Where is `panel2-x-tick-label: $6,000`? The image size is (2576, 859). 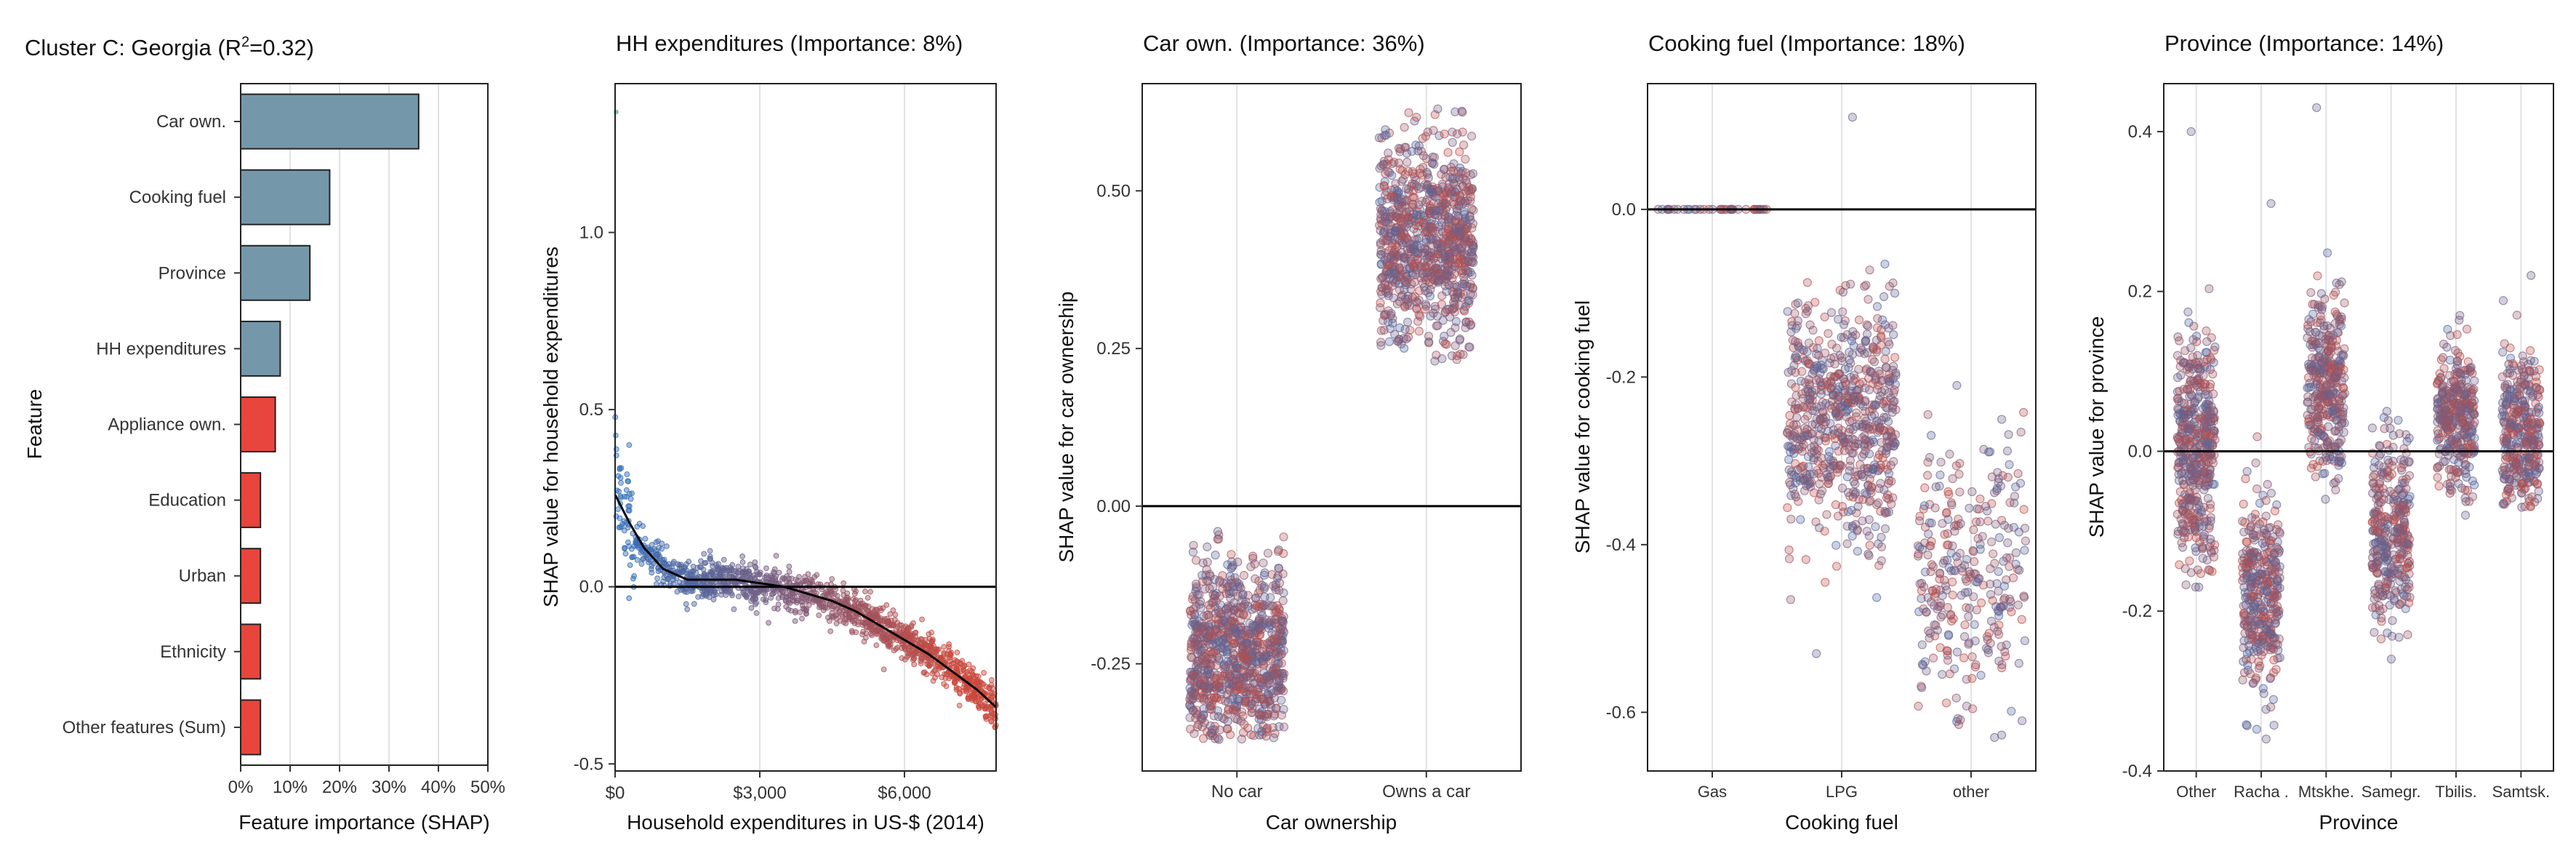 panel2-x-tick-label: $6,000 is located at coordinates (904, 793).